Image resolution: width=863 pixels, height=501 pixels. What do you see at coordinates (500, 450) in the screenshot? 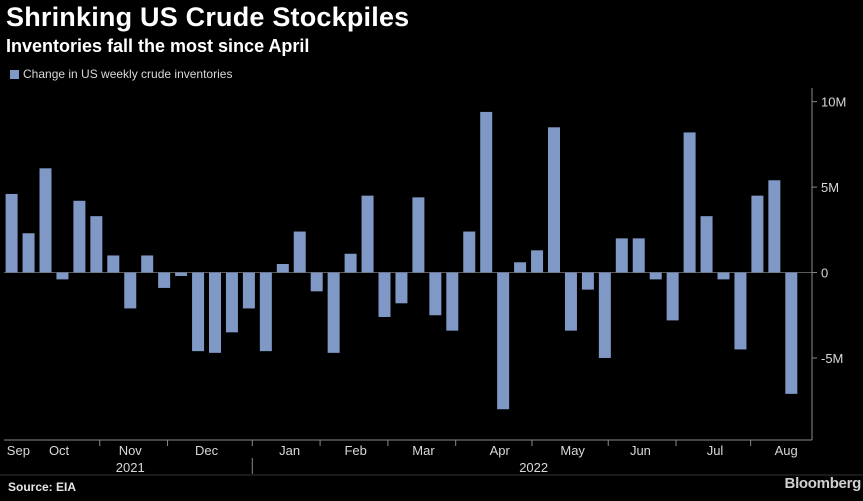
I see `x-tick-label: Apr` at bounding box center [500, 450].